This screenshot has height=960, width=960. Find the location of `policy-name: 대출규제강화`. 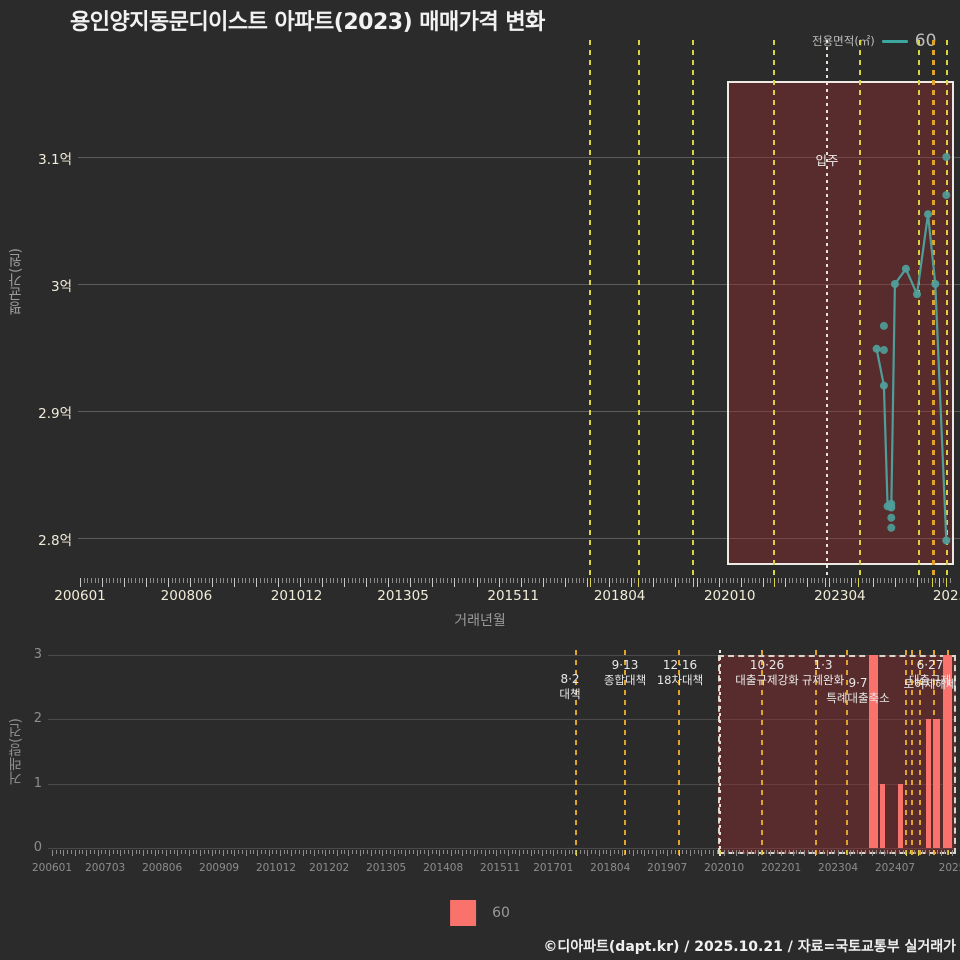

policy-name: 대출규제강화 is located at coordinates (767, 680).